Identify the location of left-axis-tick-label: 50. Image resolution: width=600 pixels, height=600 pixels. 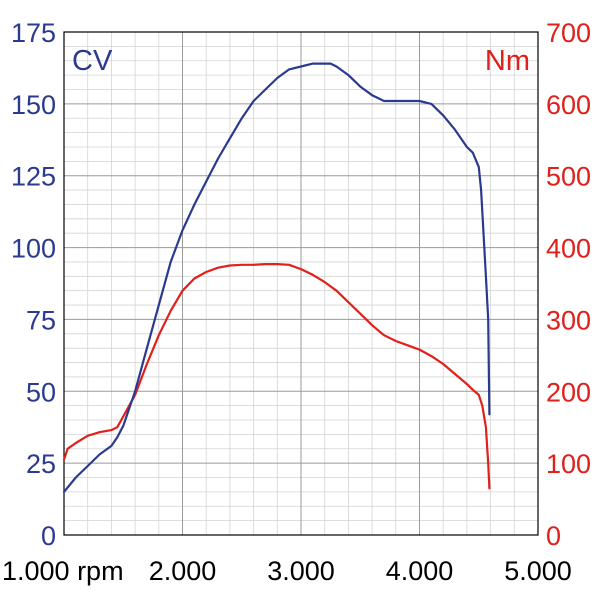
(41, 392).